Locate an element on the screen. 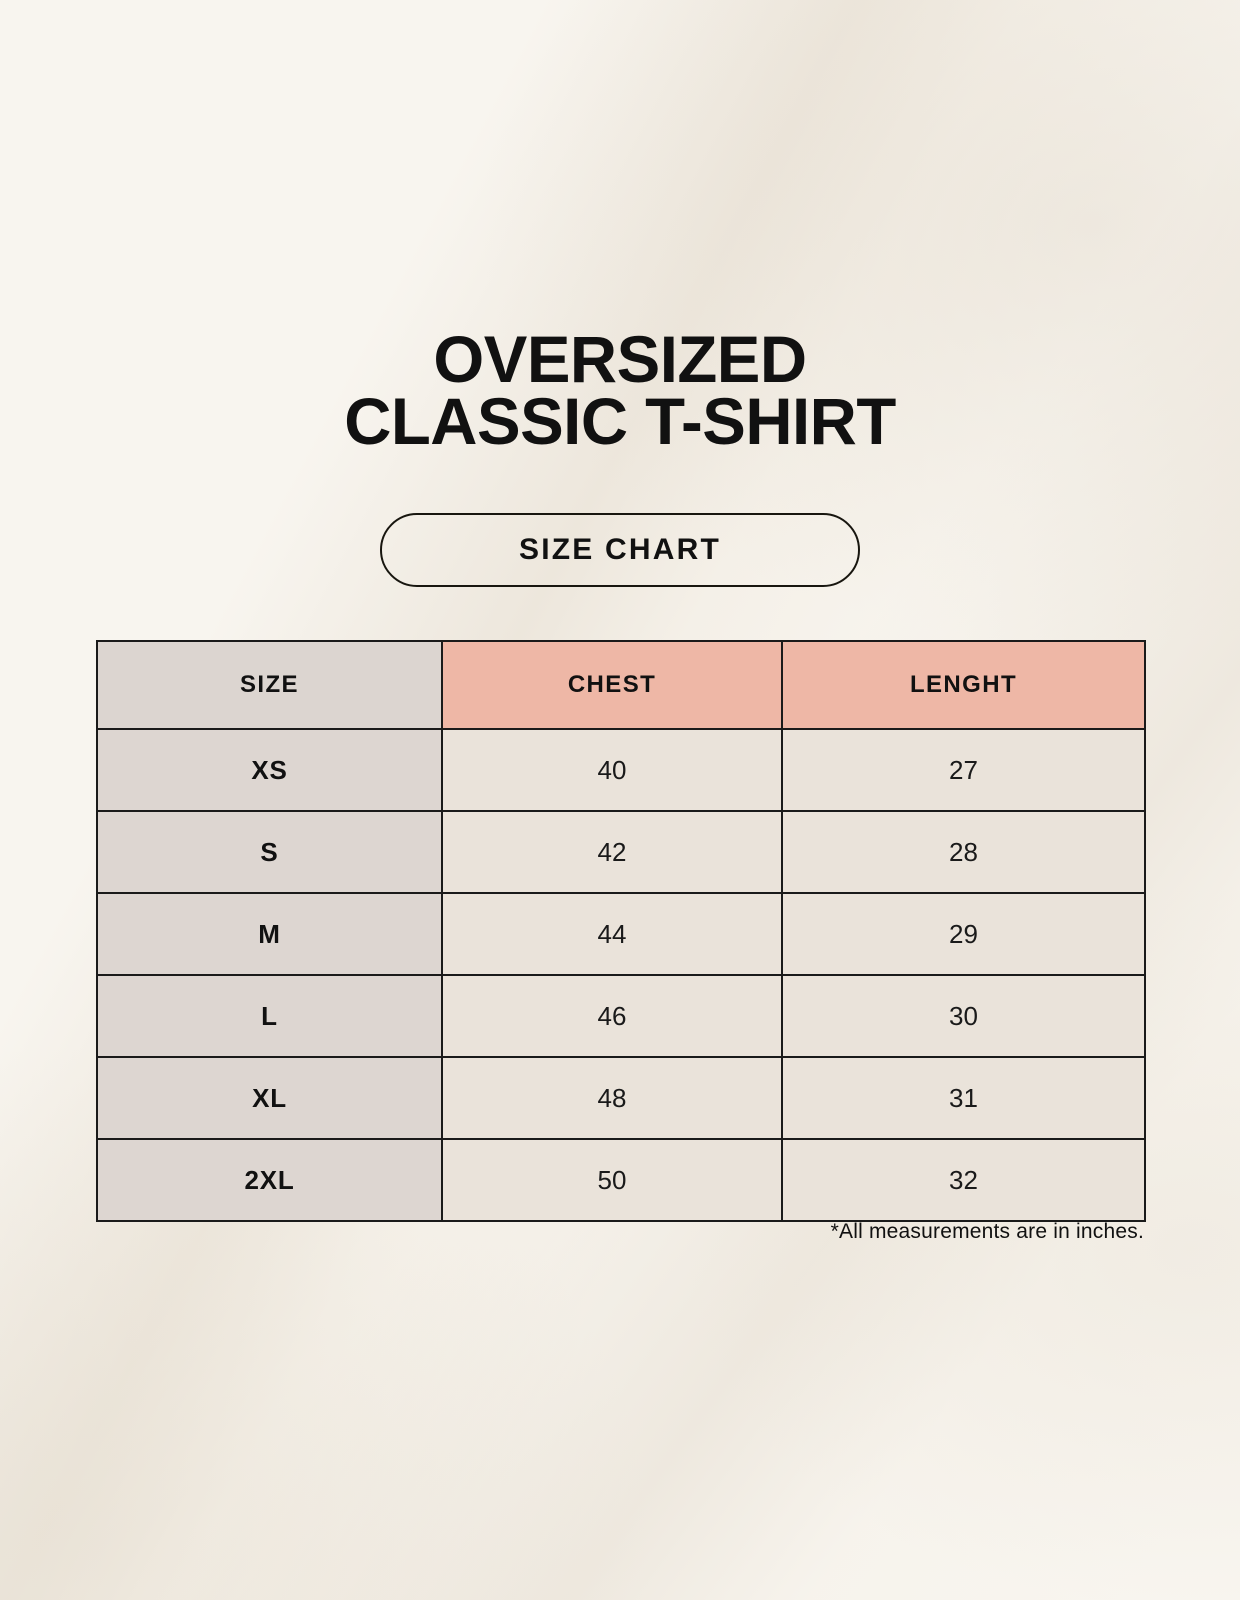 This screenshot has width=1240, height=1600. cell-size: XL is located at coordinates (269, 1098).